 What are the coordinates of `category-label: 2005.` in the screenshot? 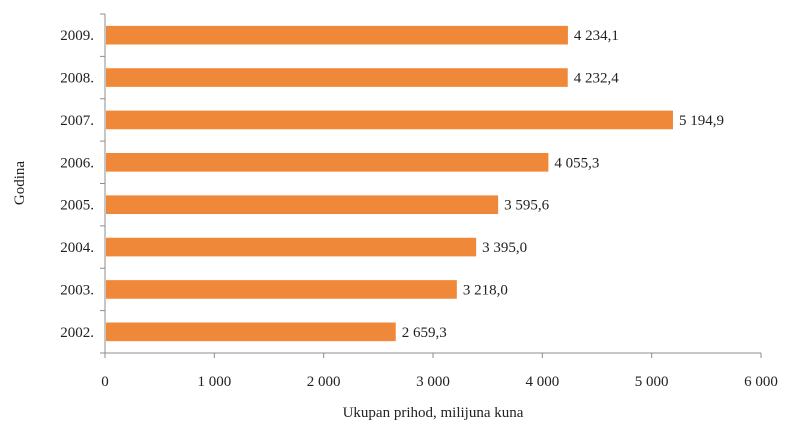 It's located at (77, 206).